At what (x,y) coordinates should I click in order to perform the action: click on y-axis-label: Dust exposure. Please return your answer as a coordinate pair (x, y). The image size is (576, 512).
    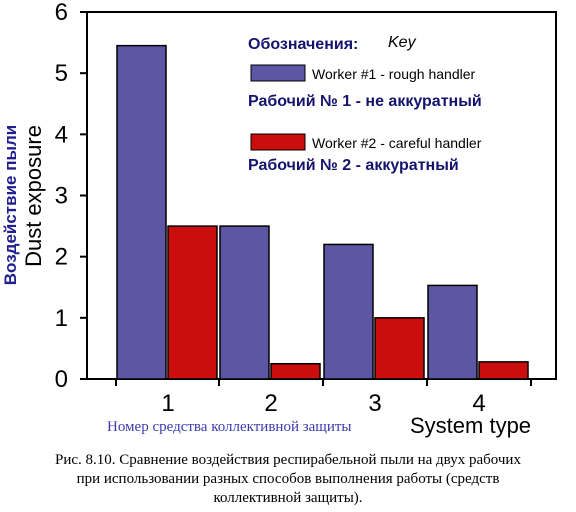
    Looking at the image, I should click on (33, 196).